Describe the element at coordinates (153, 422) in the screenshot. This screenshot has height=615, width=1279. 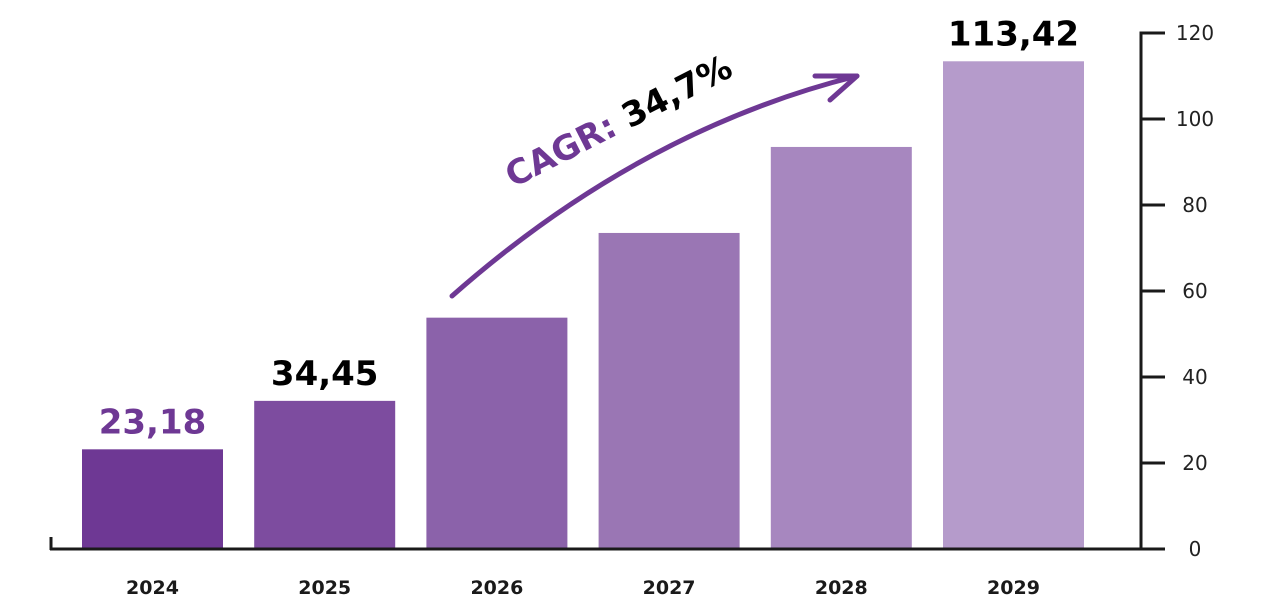
I see `data-label-2024: 23,18` at that location.